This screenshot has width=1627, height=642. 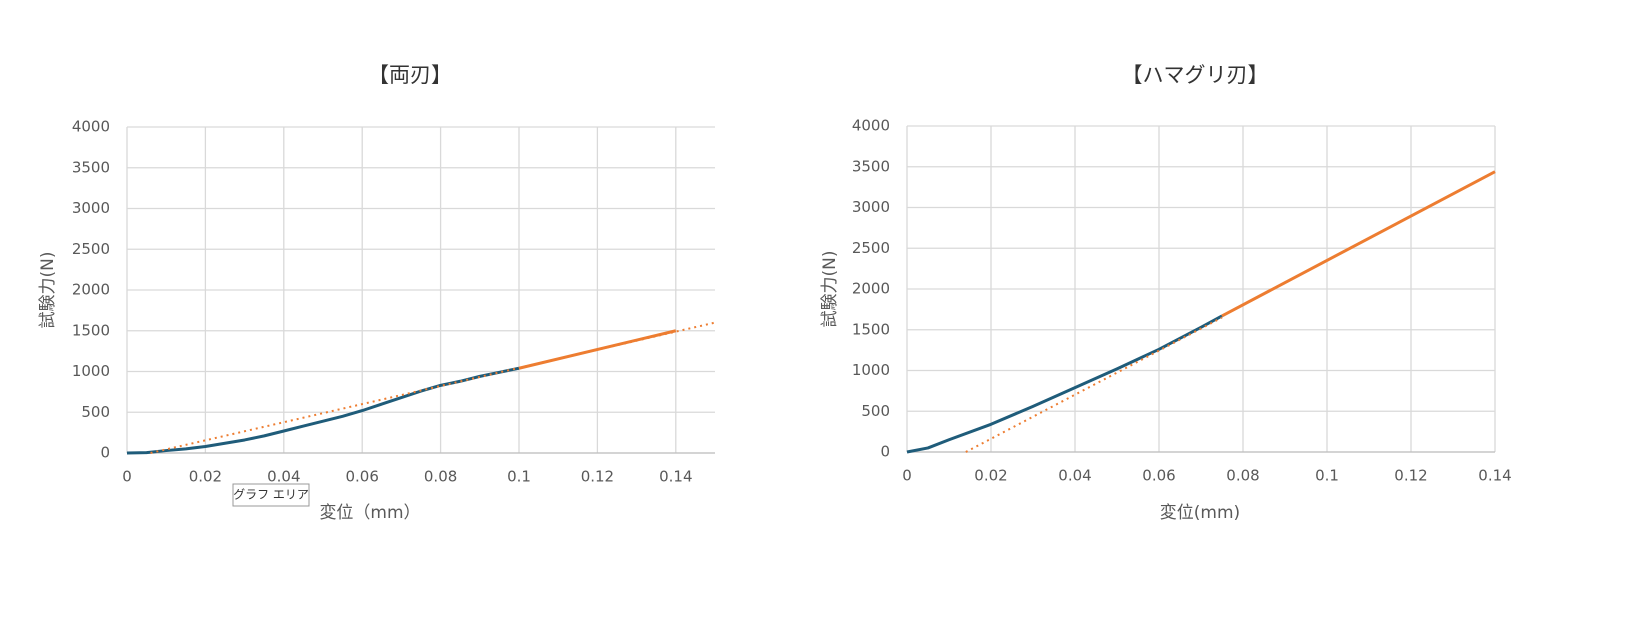 I want to click on tooltip: グラフ エリア, so click(x=271, y=495).